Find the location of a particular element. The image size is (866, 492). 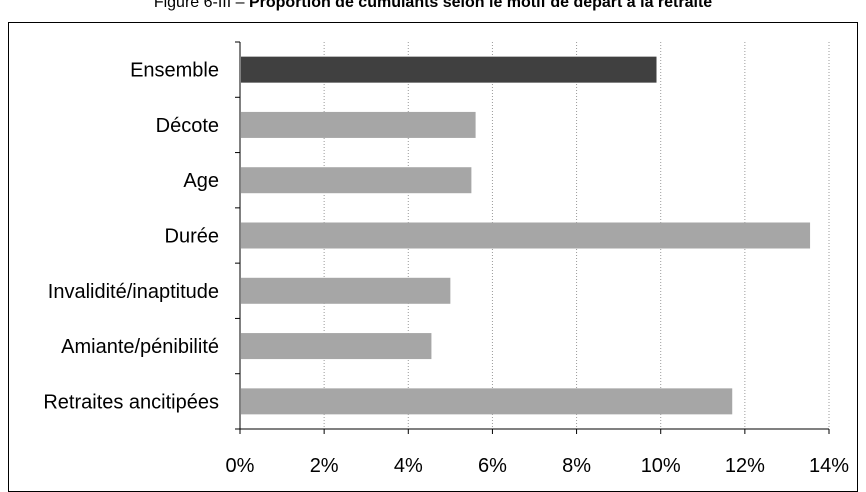

category-label: Age is located at coordinates (201, 181).